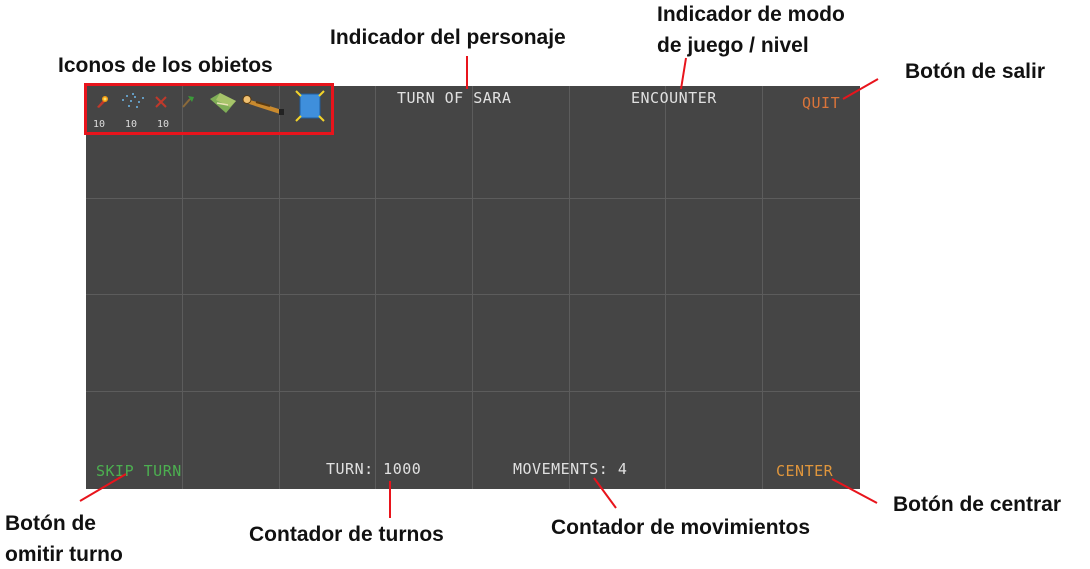 The width and height of the screenshot is (1090, 569). I want to click on character-indicator: TURN OF SARA, so click(454, 98).